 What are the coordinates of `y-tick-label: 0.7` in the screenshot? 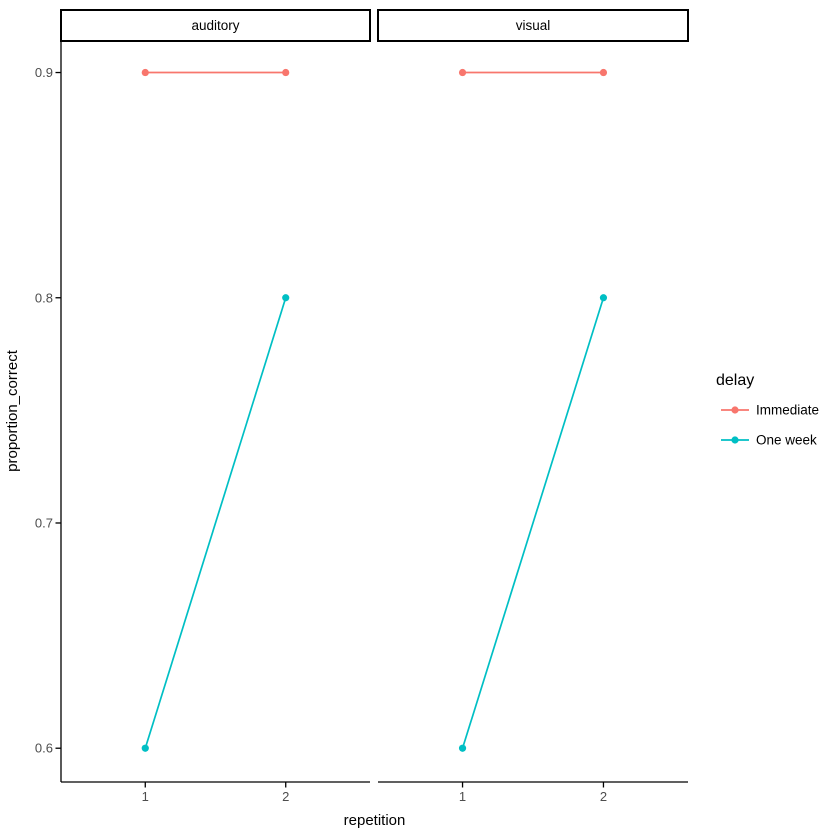 It's located at (44, 522).